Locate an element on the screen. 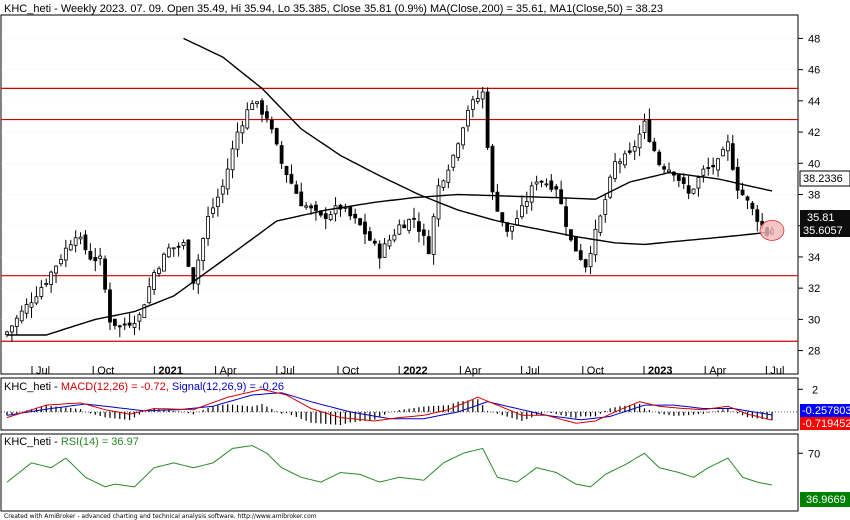 The width and height of the screenshot is (850, 520). rsi-header-dash: - is located at coordinates (56, 442).